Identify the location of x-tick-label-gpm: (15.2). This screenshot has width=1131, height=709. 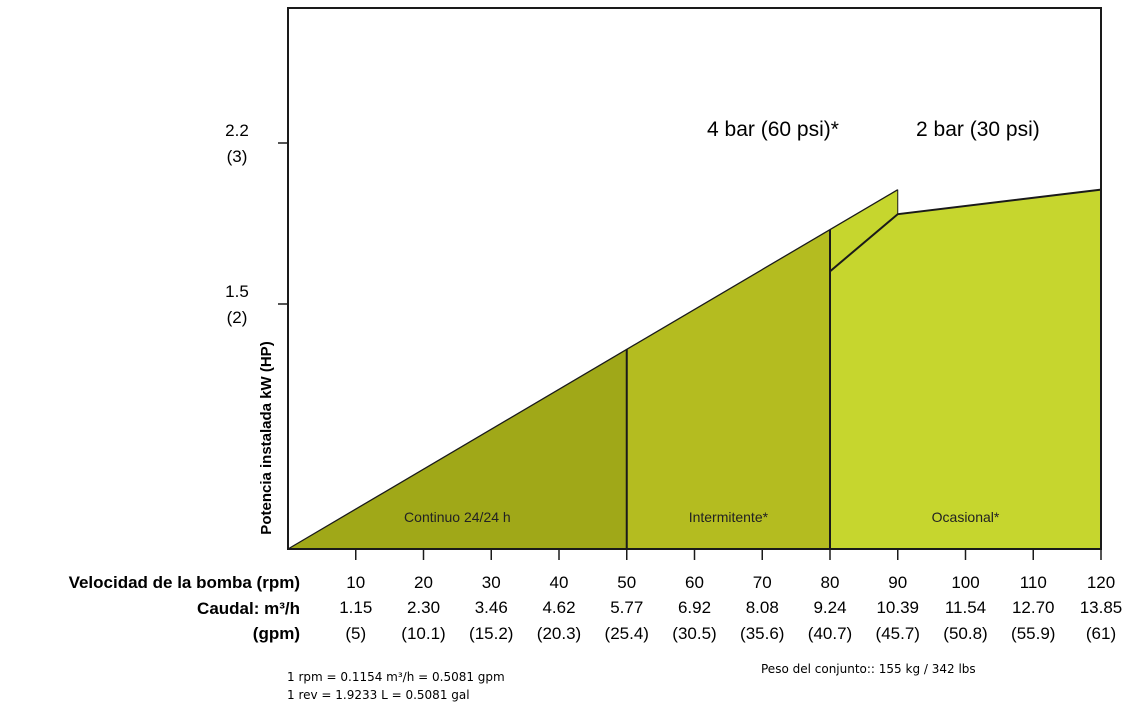
(491, 633).